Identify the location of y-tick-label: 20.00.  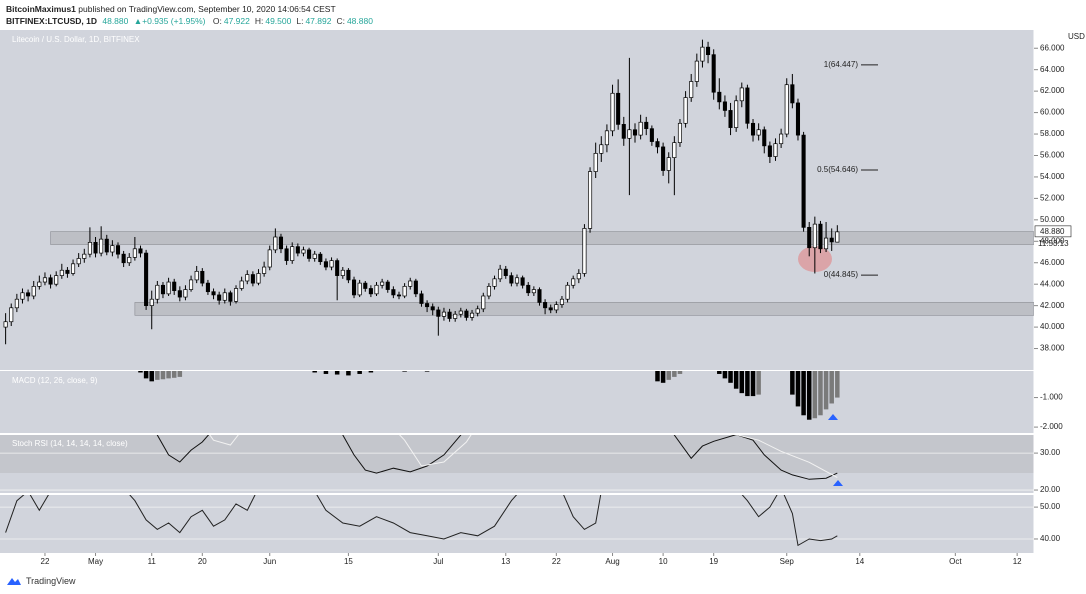
(1050, 489).